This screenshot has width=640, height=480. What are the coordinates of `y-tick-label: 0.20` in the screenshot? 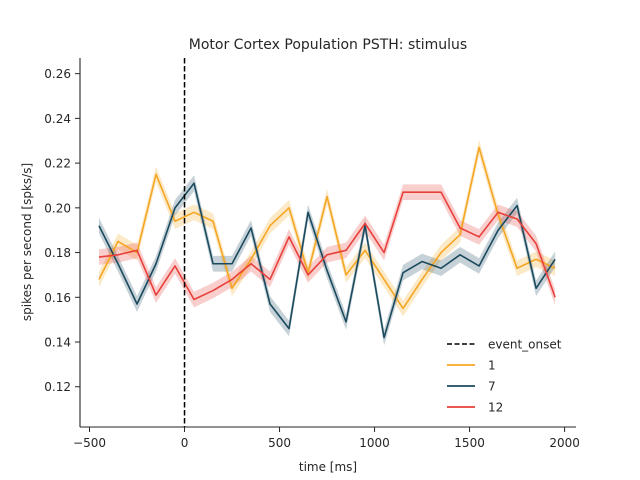 It's located at (57, 208).